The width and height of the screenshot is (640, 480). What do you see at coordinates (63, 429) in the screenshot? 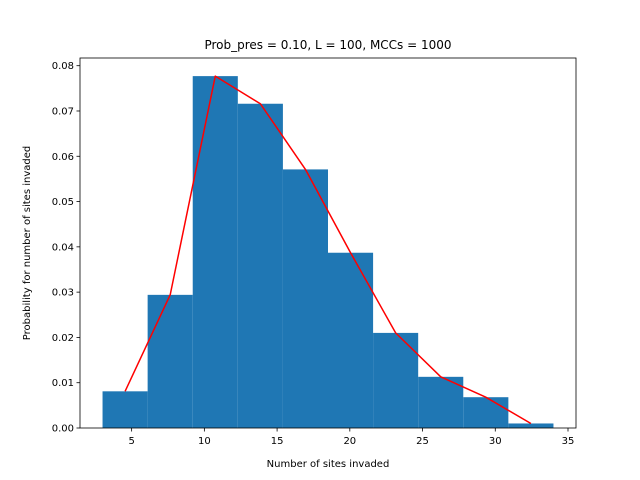
I see `y-tick-label-0.00: 0.00` at bounding box center [63, 429].